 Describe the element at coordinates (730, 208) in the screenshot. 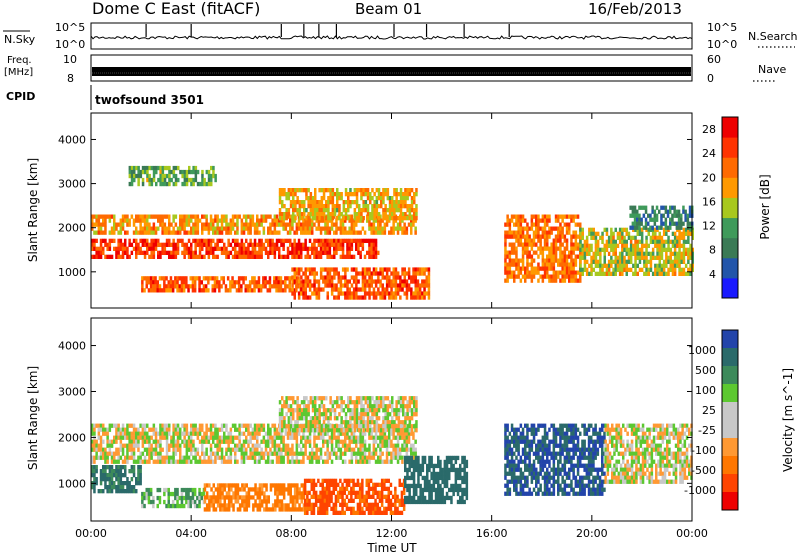

I see `colorbar-swatch` at that location.